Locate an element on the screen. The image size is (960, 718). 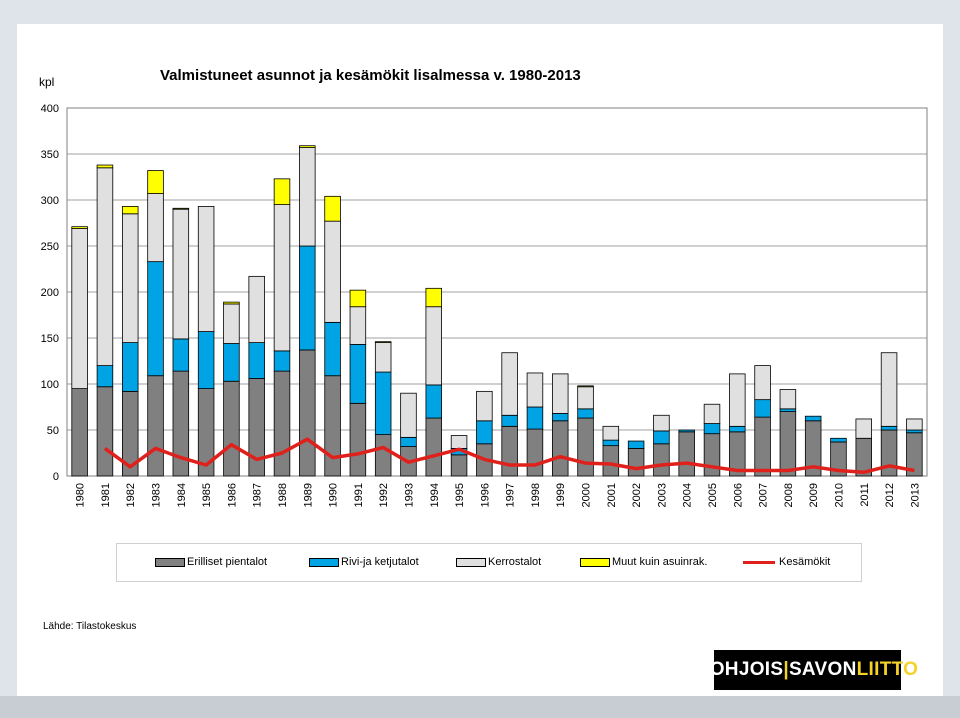
x-tick-label: 1999 is located at coordinates (561, 495).